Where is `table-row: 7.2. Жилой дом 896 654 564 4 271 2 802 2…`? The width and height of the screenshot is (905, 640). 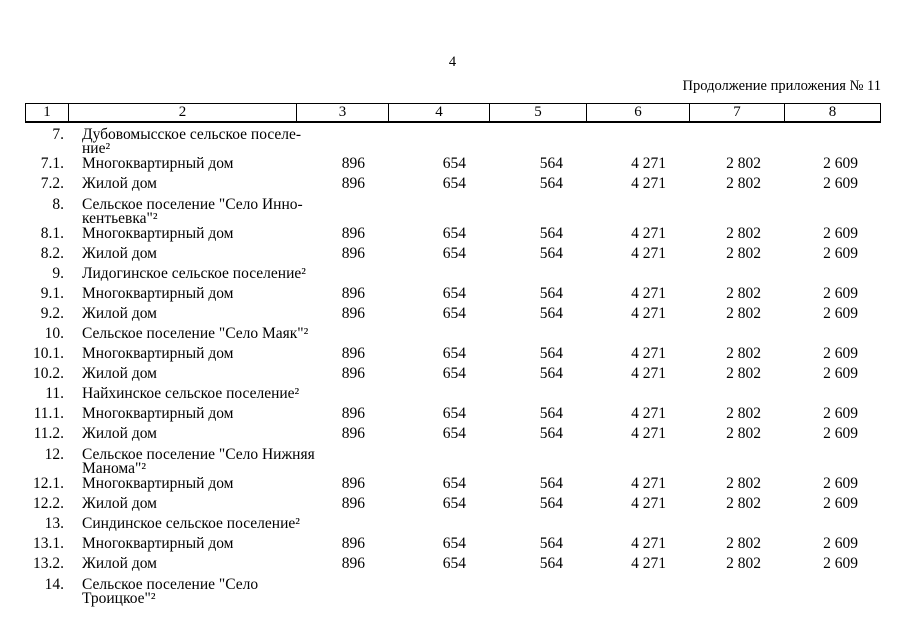
table-row: 7.2. Жилой дом 896 654 564 4 271 2 802 2… is located at coordinates (453, 184).